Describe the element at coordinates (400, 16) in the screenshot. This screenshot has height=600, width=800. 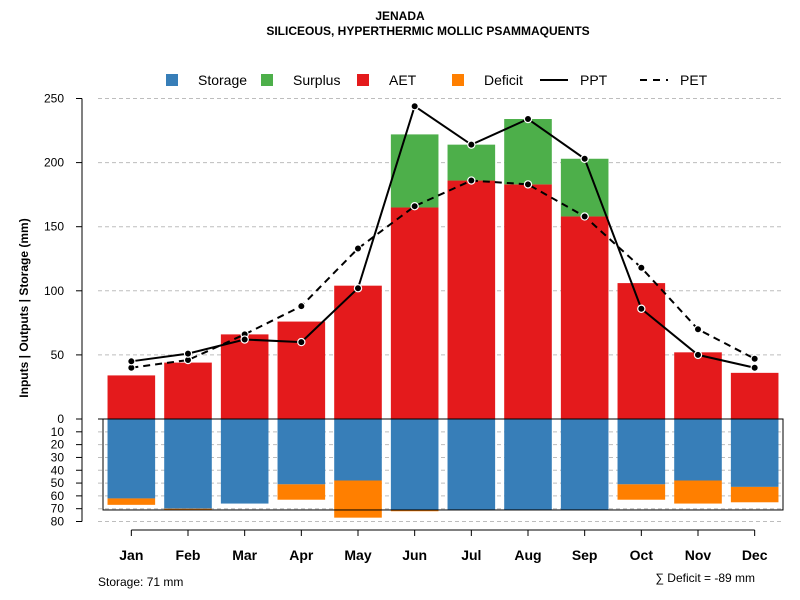
I see `chart-title: JENADA` at that location.